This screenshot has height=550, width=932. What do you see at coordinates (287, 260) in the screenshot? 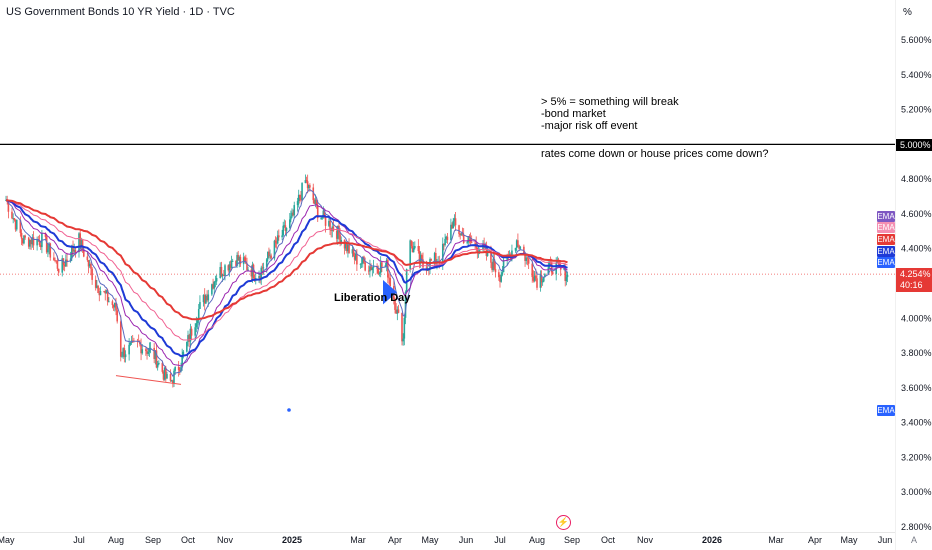
I see `ema-line-slow` at bounding box center [287, 260].